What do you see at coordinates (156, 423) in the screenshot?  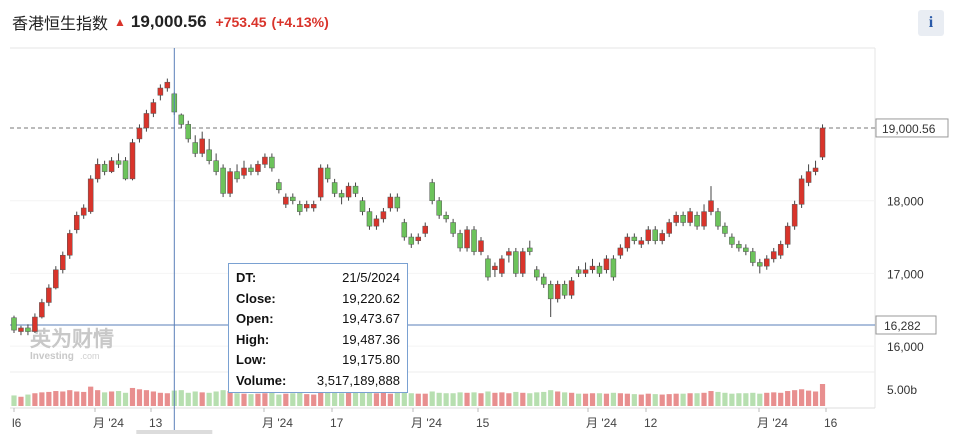 I see `x-tick-label: 13` at bounding box center [156, 423].